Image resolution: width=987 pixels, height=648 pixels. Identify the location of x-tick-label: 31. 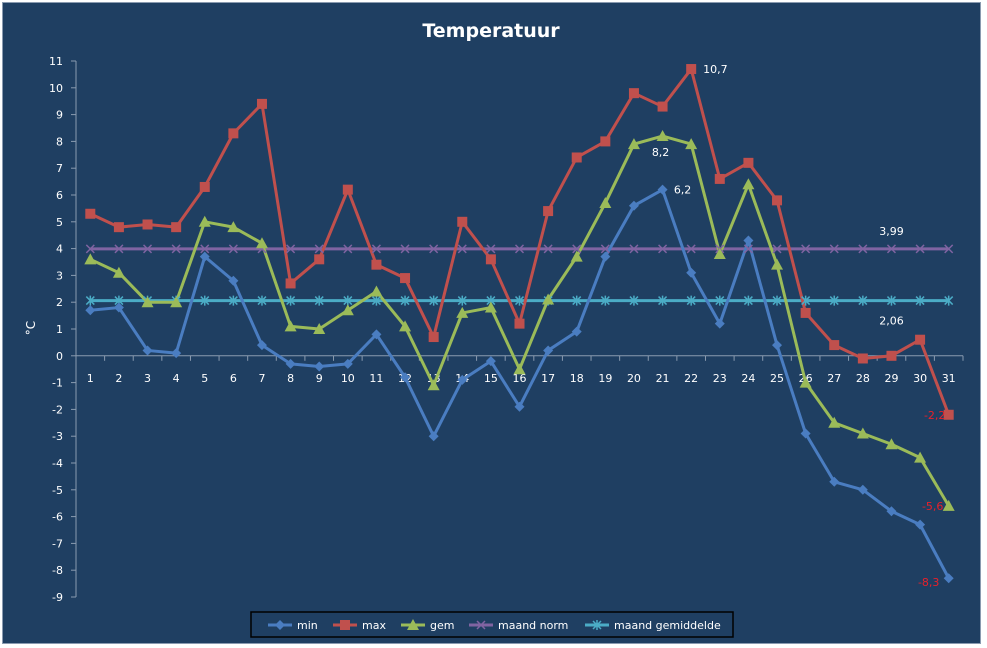
(949, 378).